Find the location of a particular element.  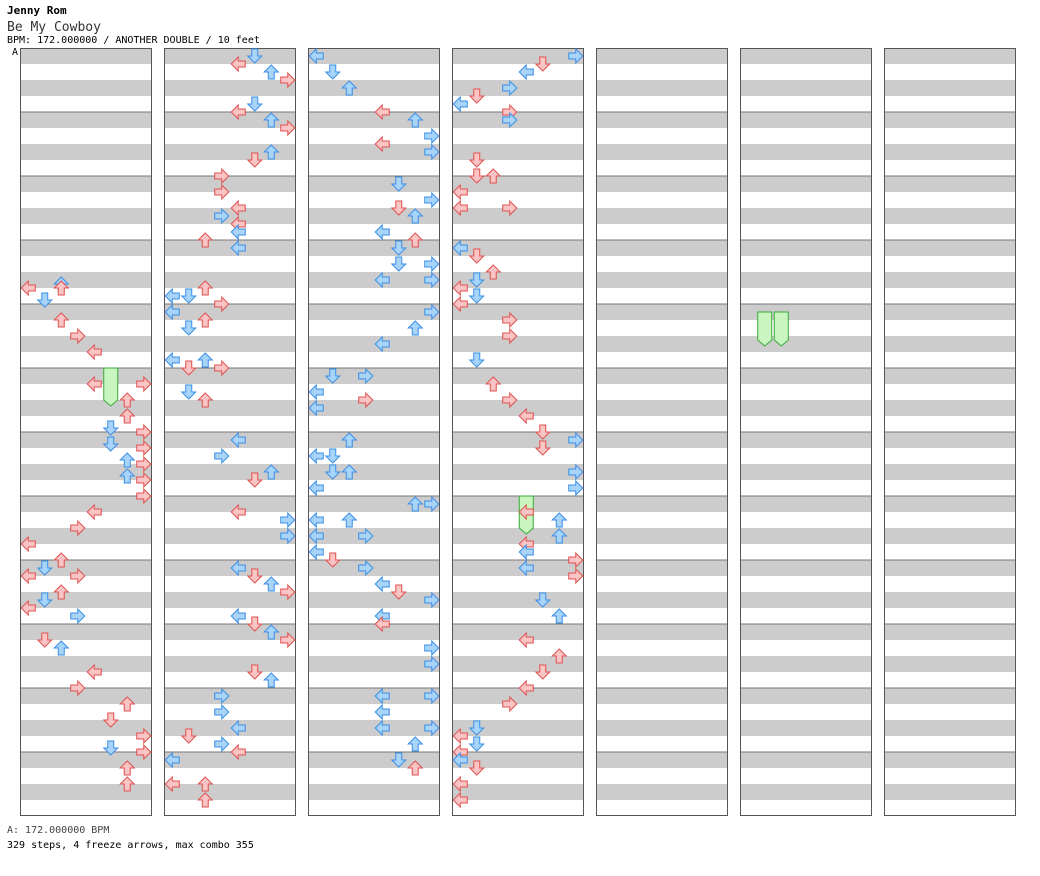

song-title: Be My Cowboy is located at coordinates (54, 27).